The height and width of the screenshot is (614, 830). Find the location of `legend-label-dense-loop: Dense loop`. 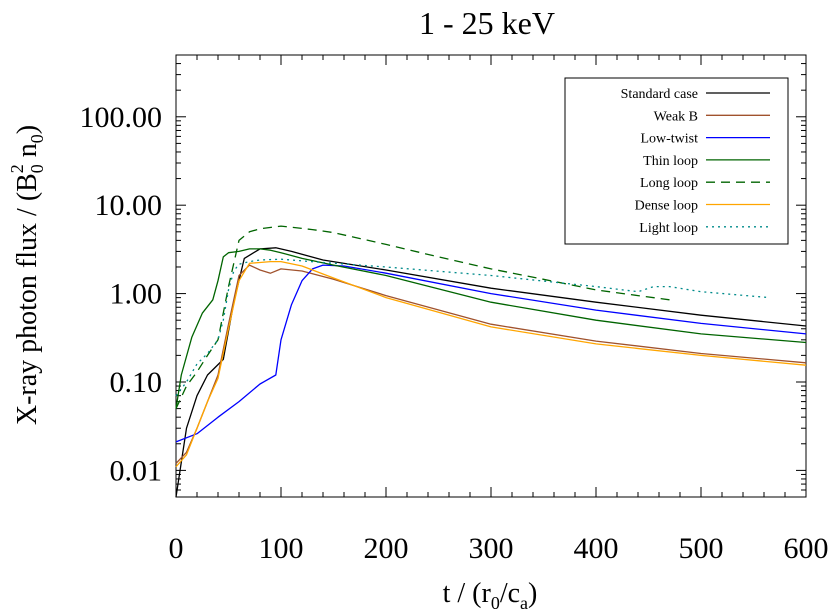

legend-label-dense-loop: Dense loop is located at coordinates (666, 206).